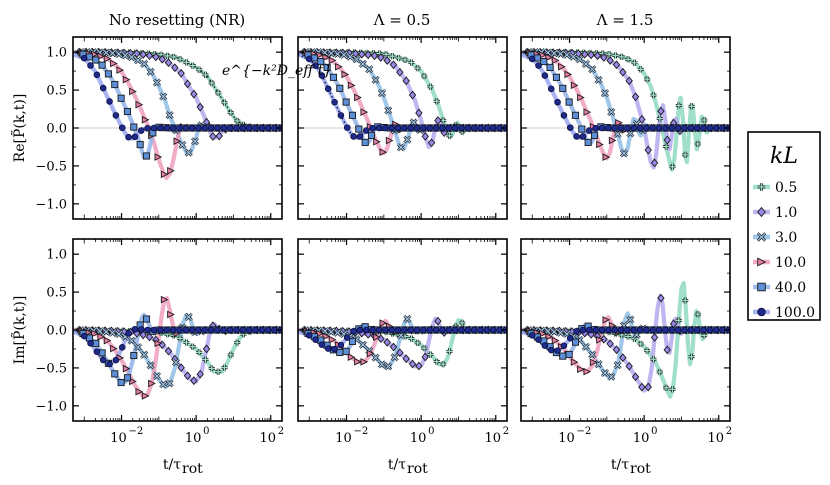 The height and width of the screenshot is (485, 830). What do you see at coordinates (620, 465) in the screenshot?
I see `svg-text: t/τ` at bounding box center [620, 465].